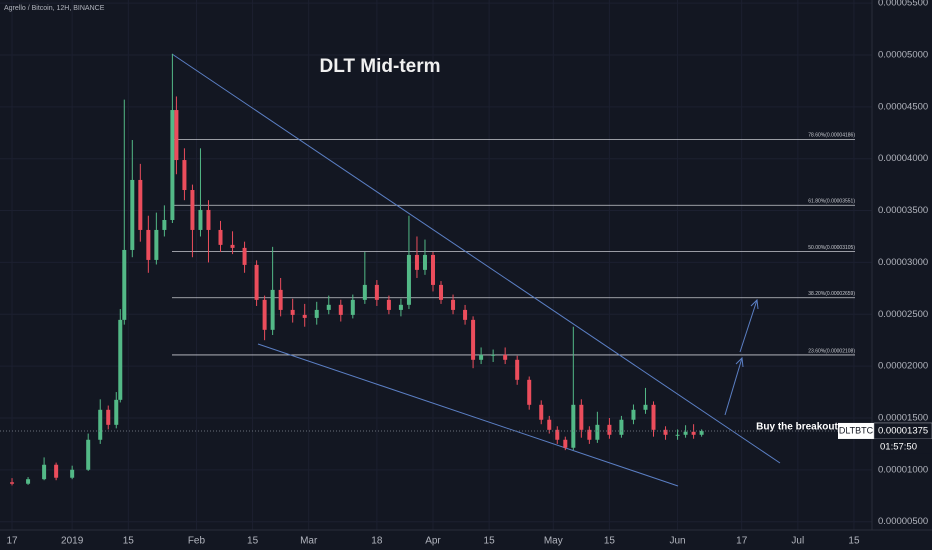 The width and height of the screenshot is (932, 550). What do you see at coordinates (433, 541) in the screenshot?
I see `x-tick-label: Apr` at bounding box center [433, 541].